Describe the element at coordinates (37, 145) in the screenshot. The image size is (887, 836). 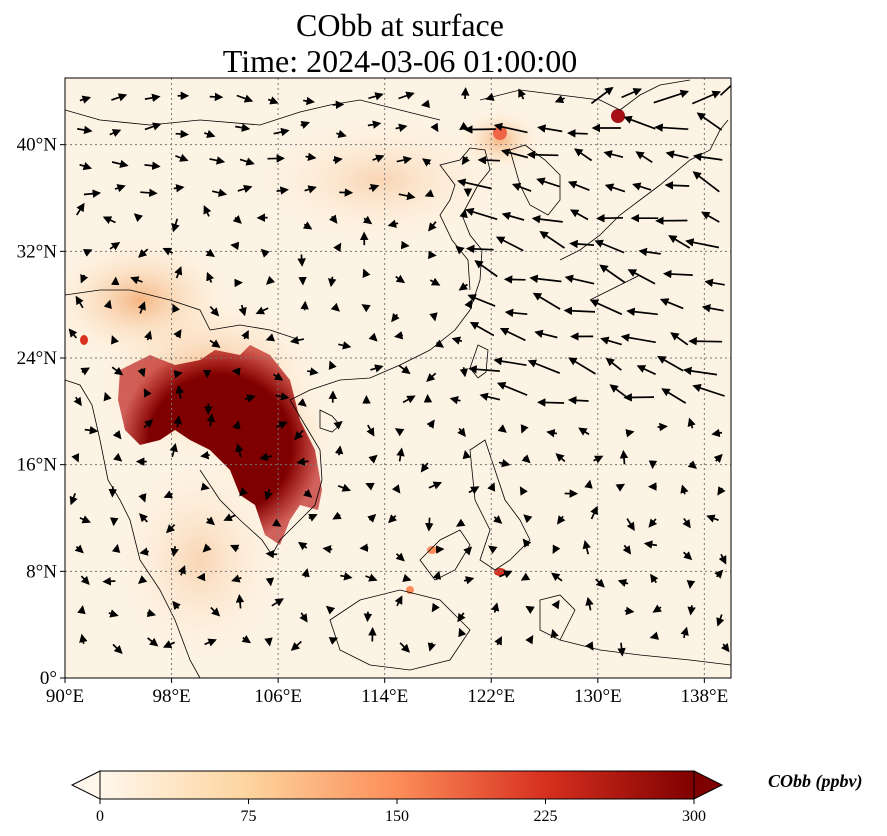
I see `lat-tick-label: 40°N` at that location.